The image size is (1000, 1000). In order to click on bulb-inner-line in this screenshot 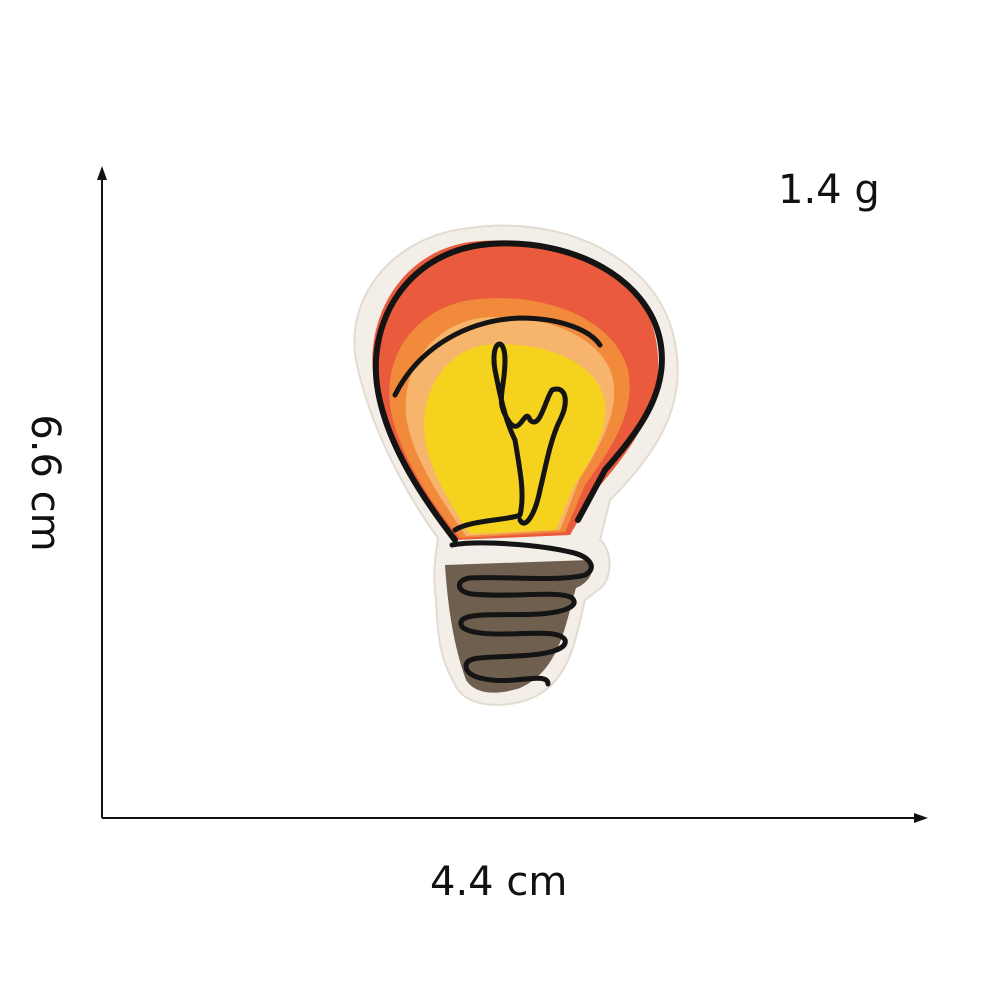, I will do `click(497, 356)`.